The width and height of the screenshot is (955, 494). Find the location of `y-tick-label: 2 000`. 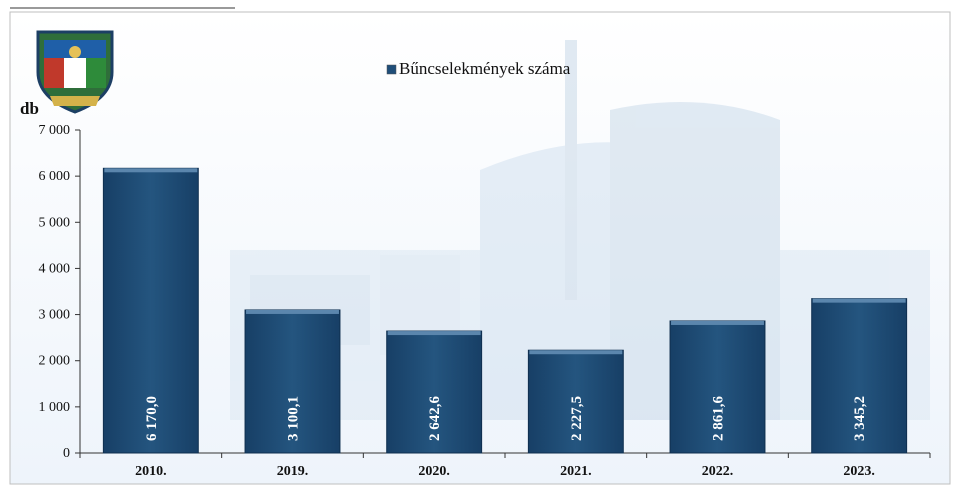

y-tick-label: 2 000 is located at coordinates (55, 361).